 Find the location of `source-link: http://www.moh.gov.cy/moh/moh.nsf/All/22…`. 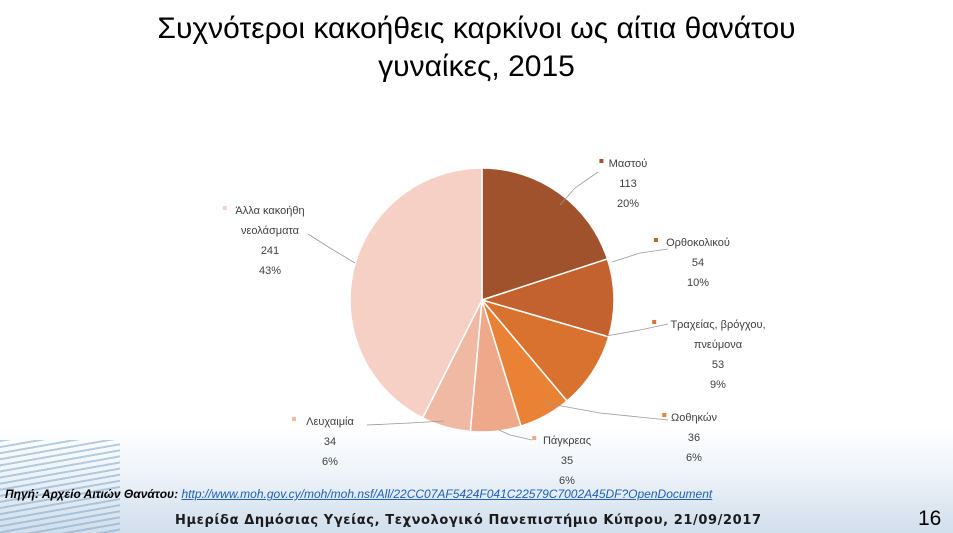

source-link: http://www.moh.gov.cy/moh/moh.nsf/All/22… is located at coordinates (447, 494).